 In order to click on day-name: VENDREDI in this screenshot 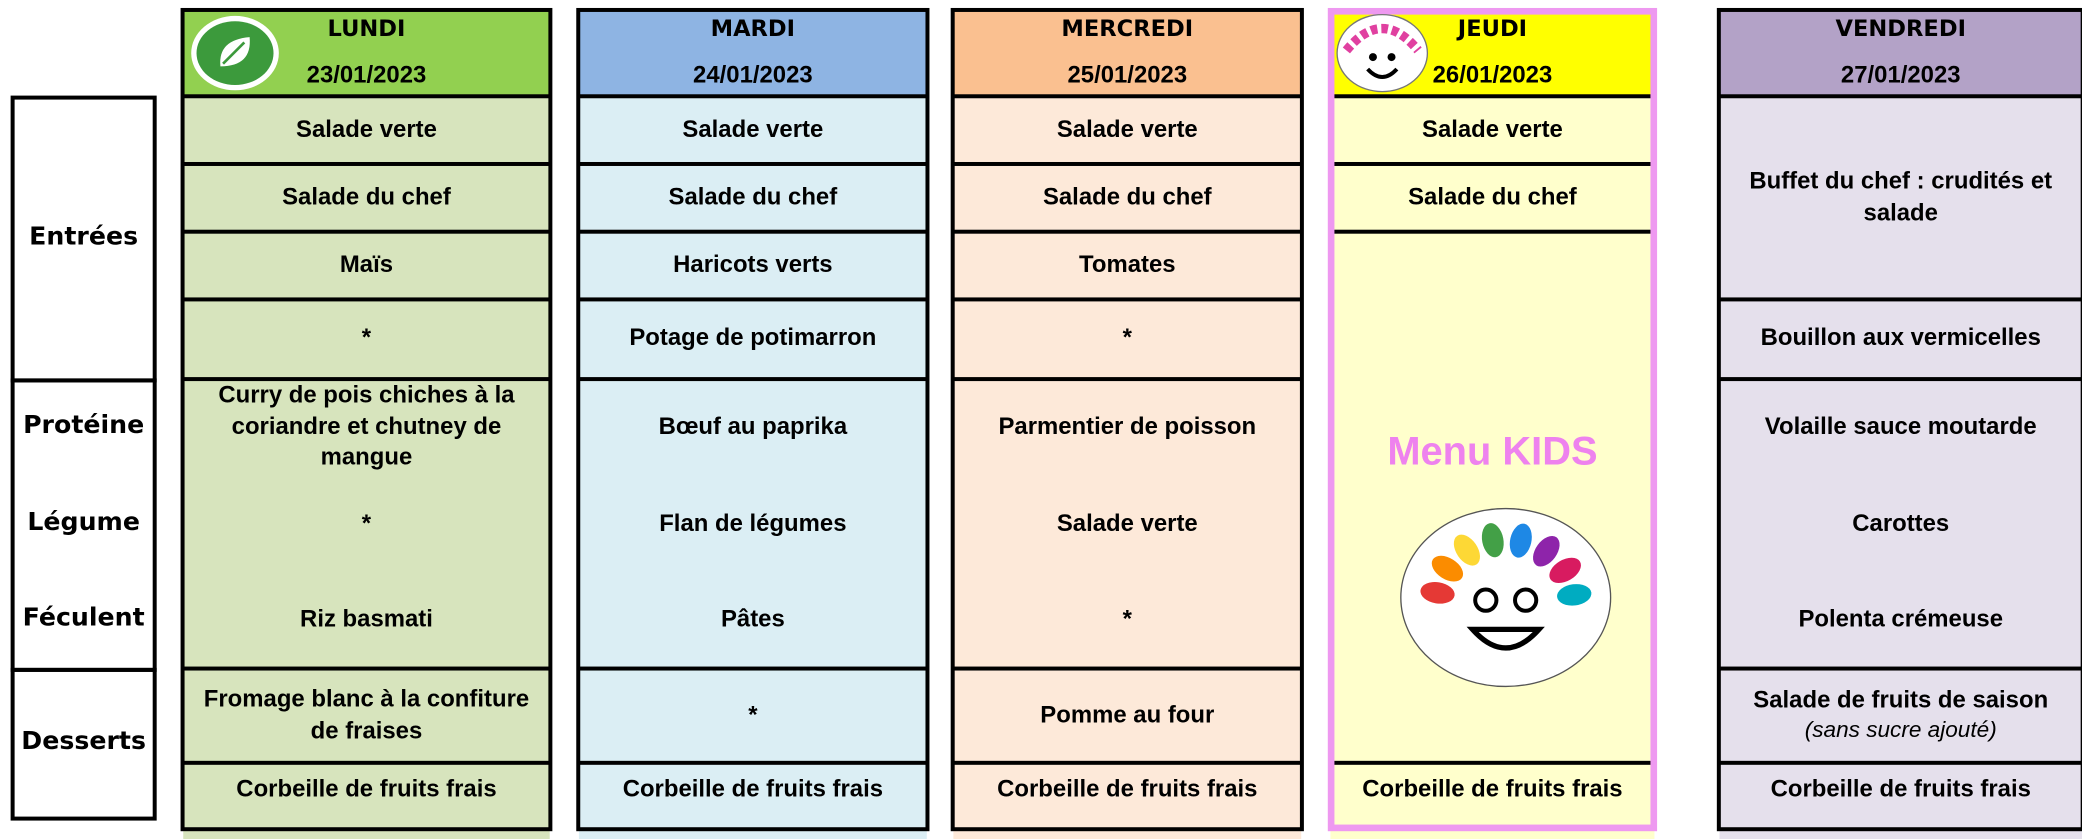, I will do `click(1900, 29)`.